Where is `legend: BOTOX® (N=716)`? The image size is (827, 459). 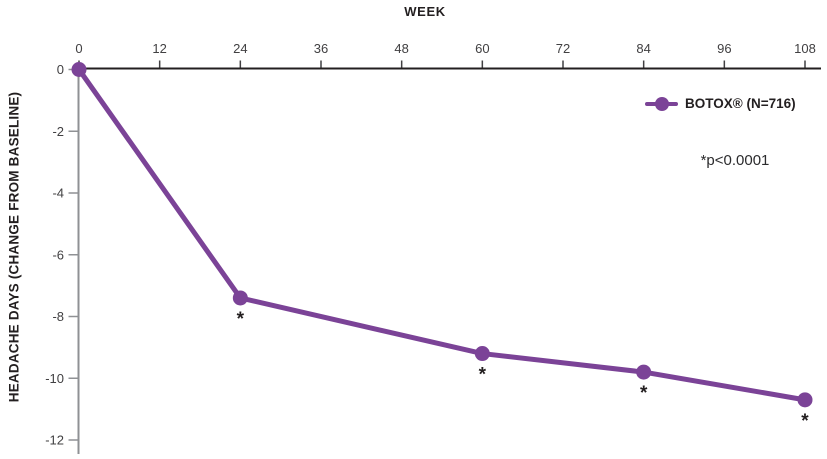 legend: BOTOX® (N=716) is located at coordinates (720, 103).